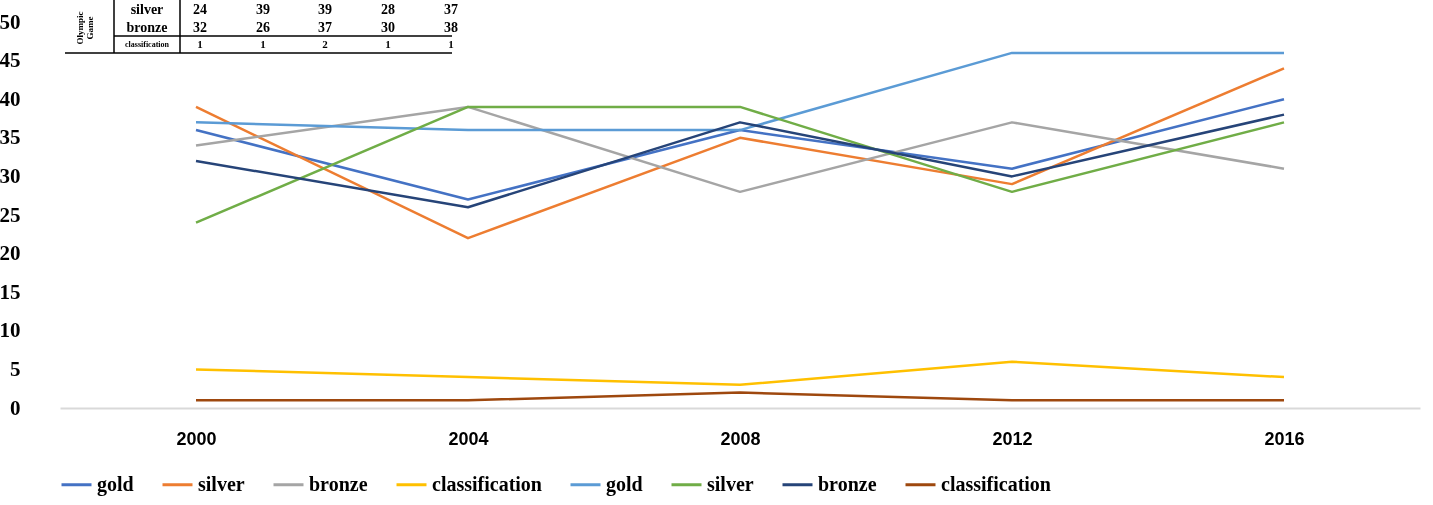 This screenshot has height=505, width=1433. I want to click on y-tick-label: 25, so click(10, 214).